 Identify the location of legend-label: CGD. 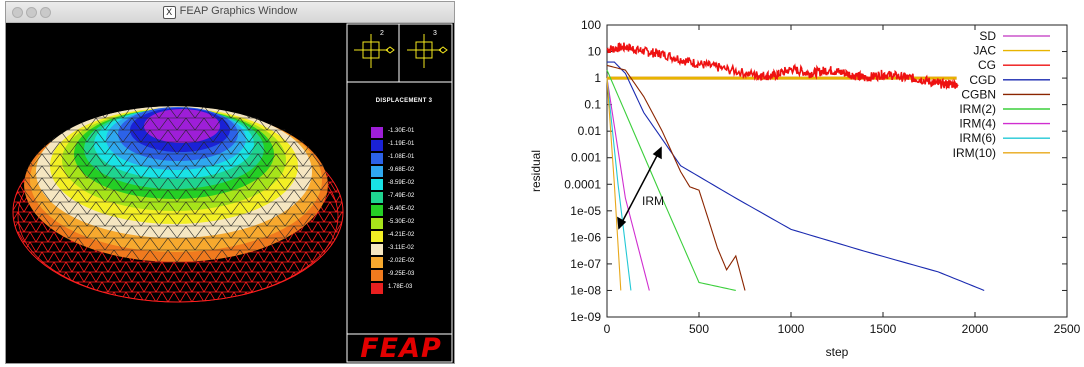
(982, 80).